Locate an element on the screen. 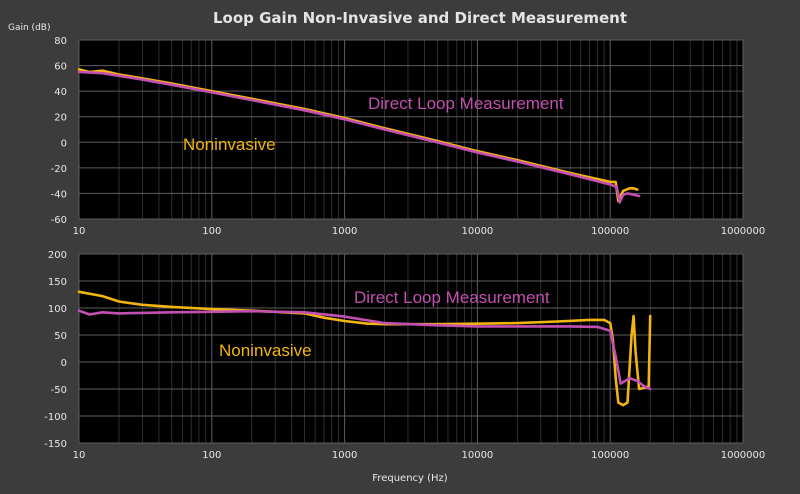 The height and width of the screenshot is (494, 800). top-y-tick-label: 80 is located at coordinates (60, 41).